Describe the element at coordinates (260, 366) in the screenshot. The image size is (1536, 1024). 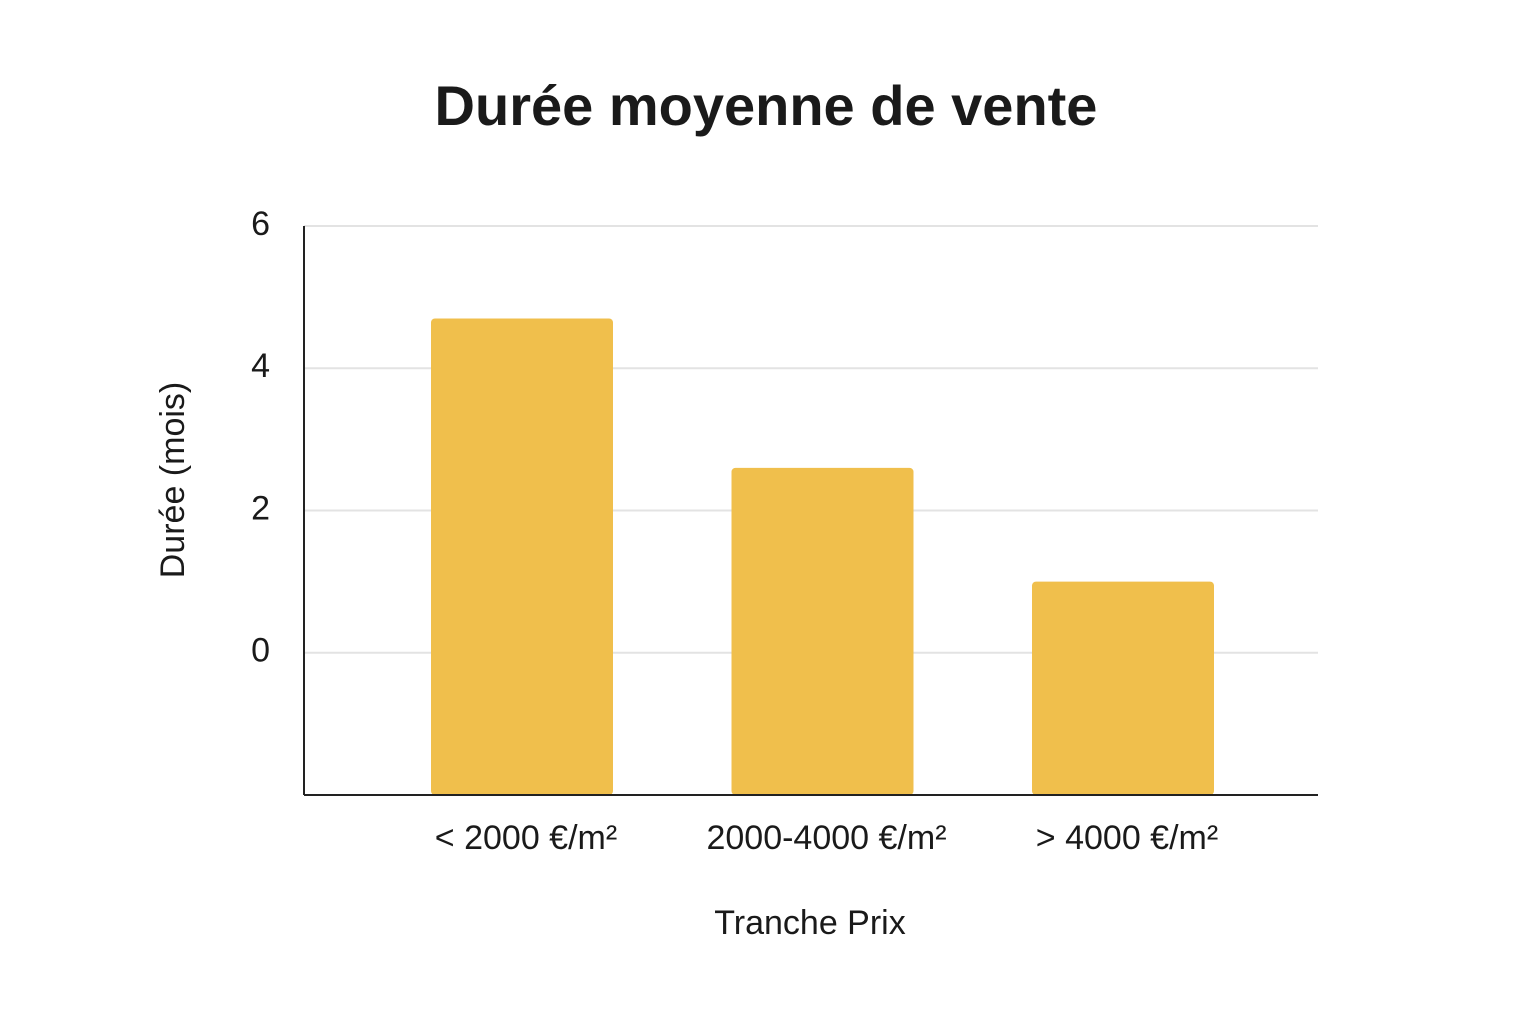
I see `y-tick-label: 4` at that location.